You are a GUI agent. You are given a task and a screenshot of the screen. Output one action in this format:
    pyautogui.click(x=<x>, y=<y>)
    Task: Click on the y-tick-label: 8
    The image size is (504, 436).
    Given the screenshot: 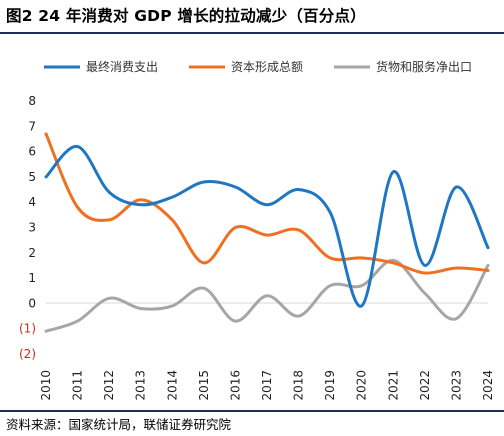 What is the action you would take?
    pyautogui.click(x=32, y=101)
    